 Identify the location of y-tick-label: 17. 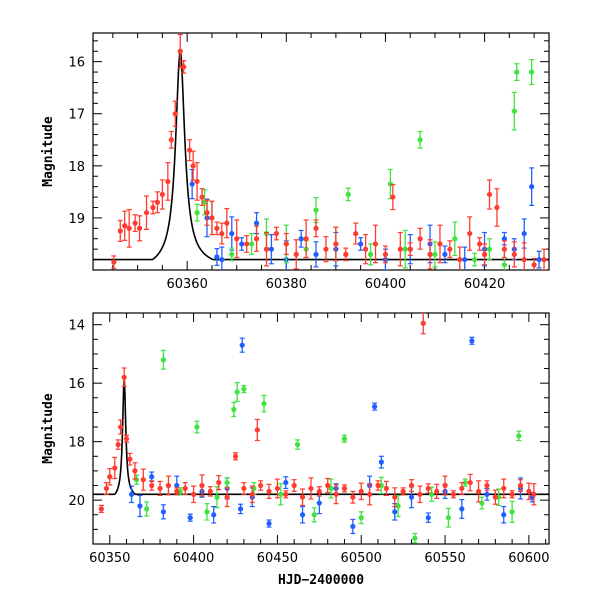
(76, 115).